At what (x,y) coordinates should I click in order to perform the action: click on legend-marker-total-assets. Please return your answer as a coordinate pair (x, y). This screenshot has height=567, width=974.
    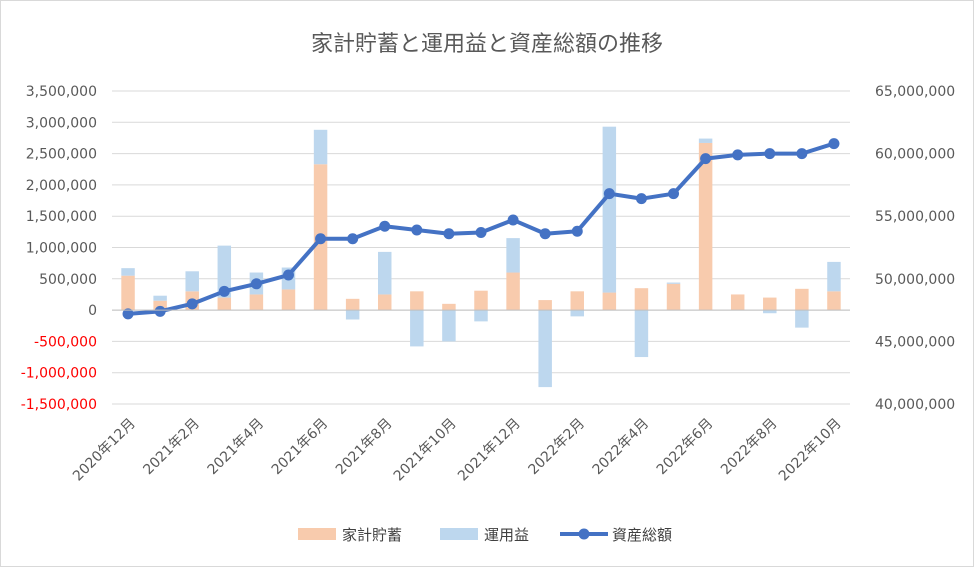
    Looking at the image, I should click on (584, 534).